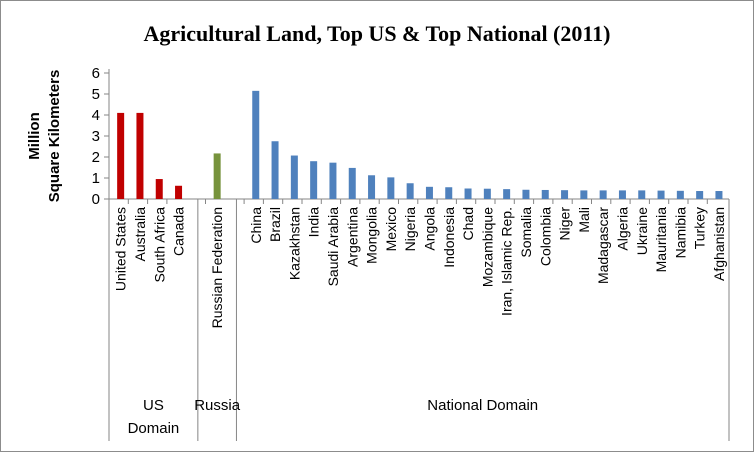 The height and width of the screenshot is (452, 754). Describe the element at coordinates (96, 73) in the screenshot. I see `y-tick-label: 6` at that location.